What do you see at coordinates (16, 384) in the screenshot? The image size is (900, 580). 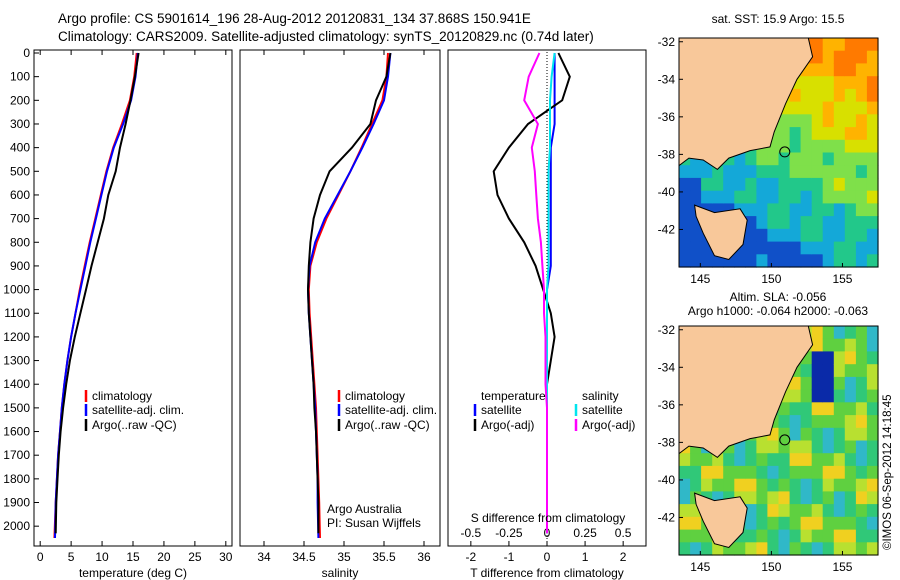 I see `y-tick-label: 1400` at bounding box center [16, 384].